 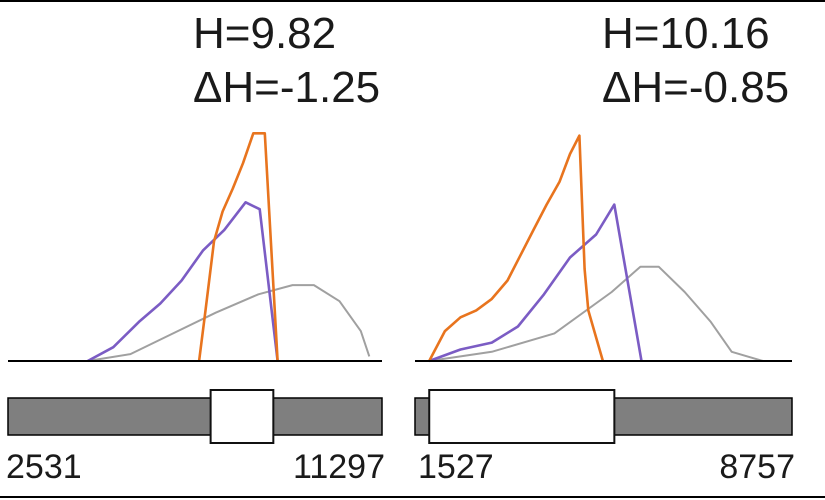 I want to click on panel-2-purple-curve, so click(x=535, y=283).